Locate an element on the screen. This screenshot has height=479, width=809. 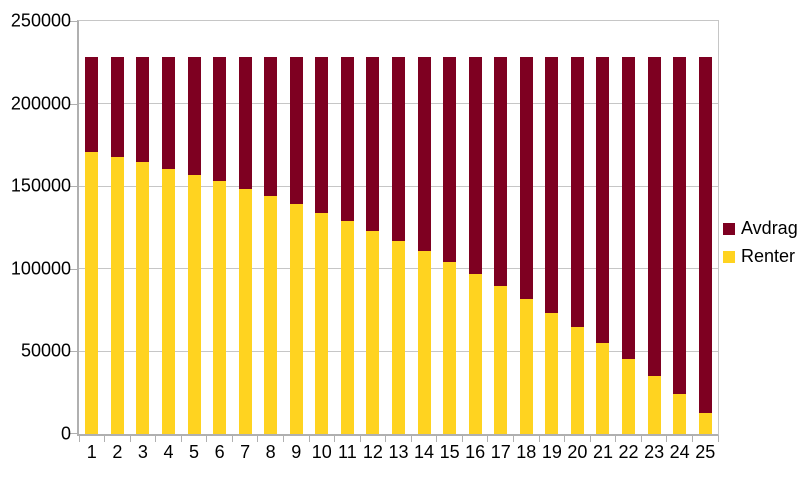
x-axis-label: 19 is located at coordinates (551, 452).